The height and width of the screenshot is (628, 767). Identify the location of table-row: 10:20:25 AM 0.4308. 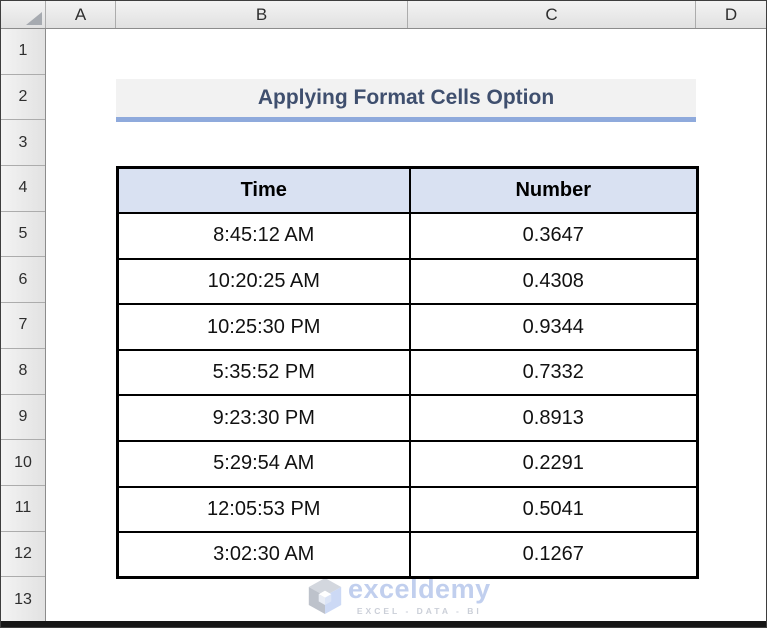
(407, 281).